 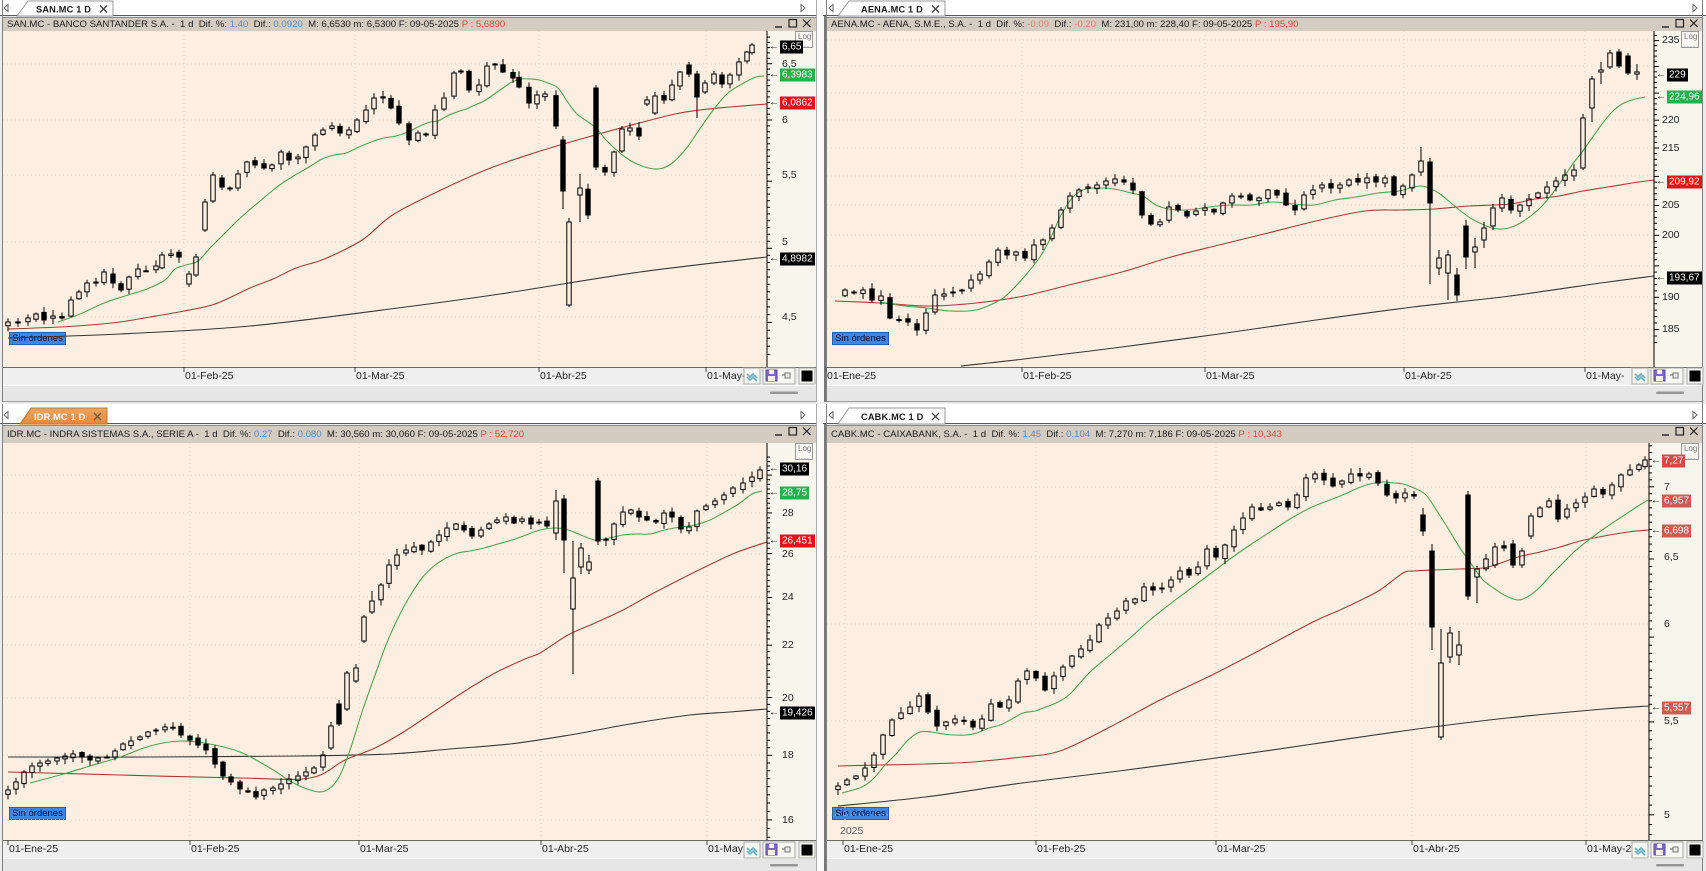 I want to click on svg-text: CABK.MC 1 D, so click(x=892, y=417).